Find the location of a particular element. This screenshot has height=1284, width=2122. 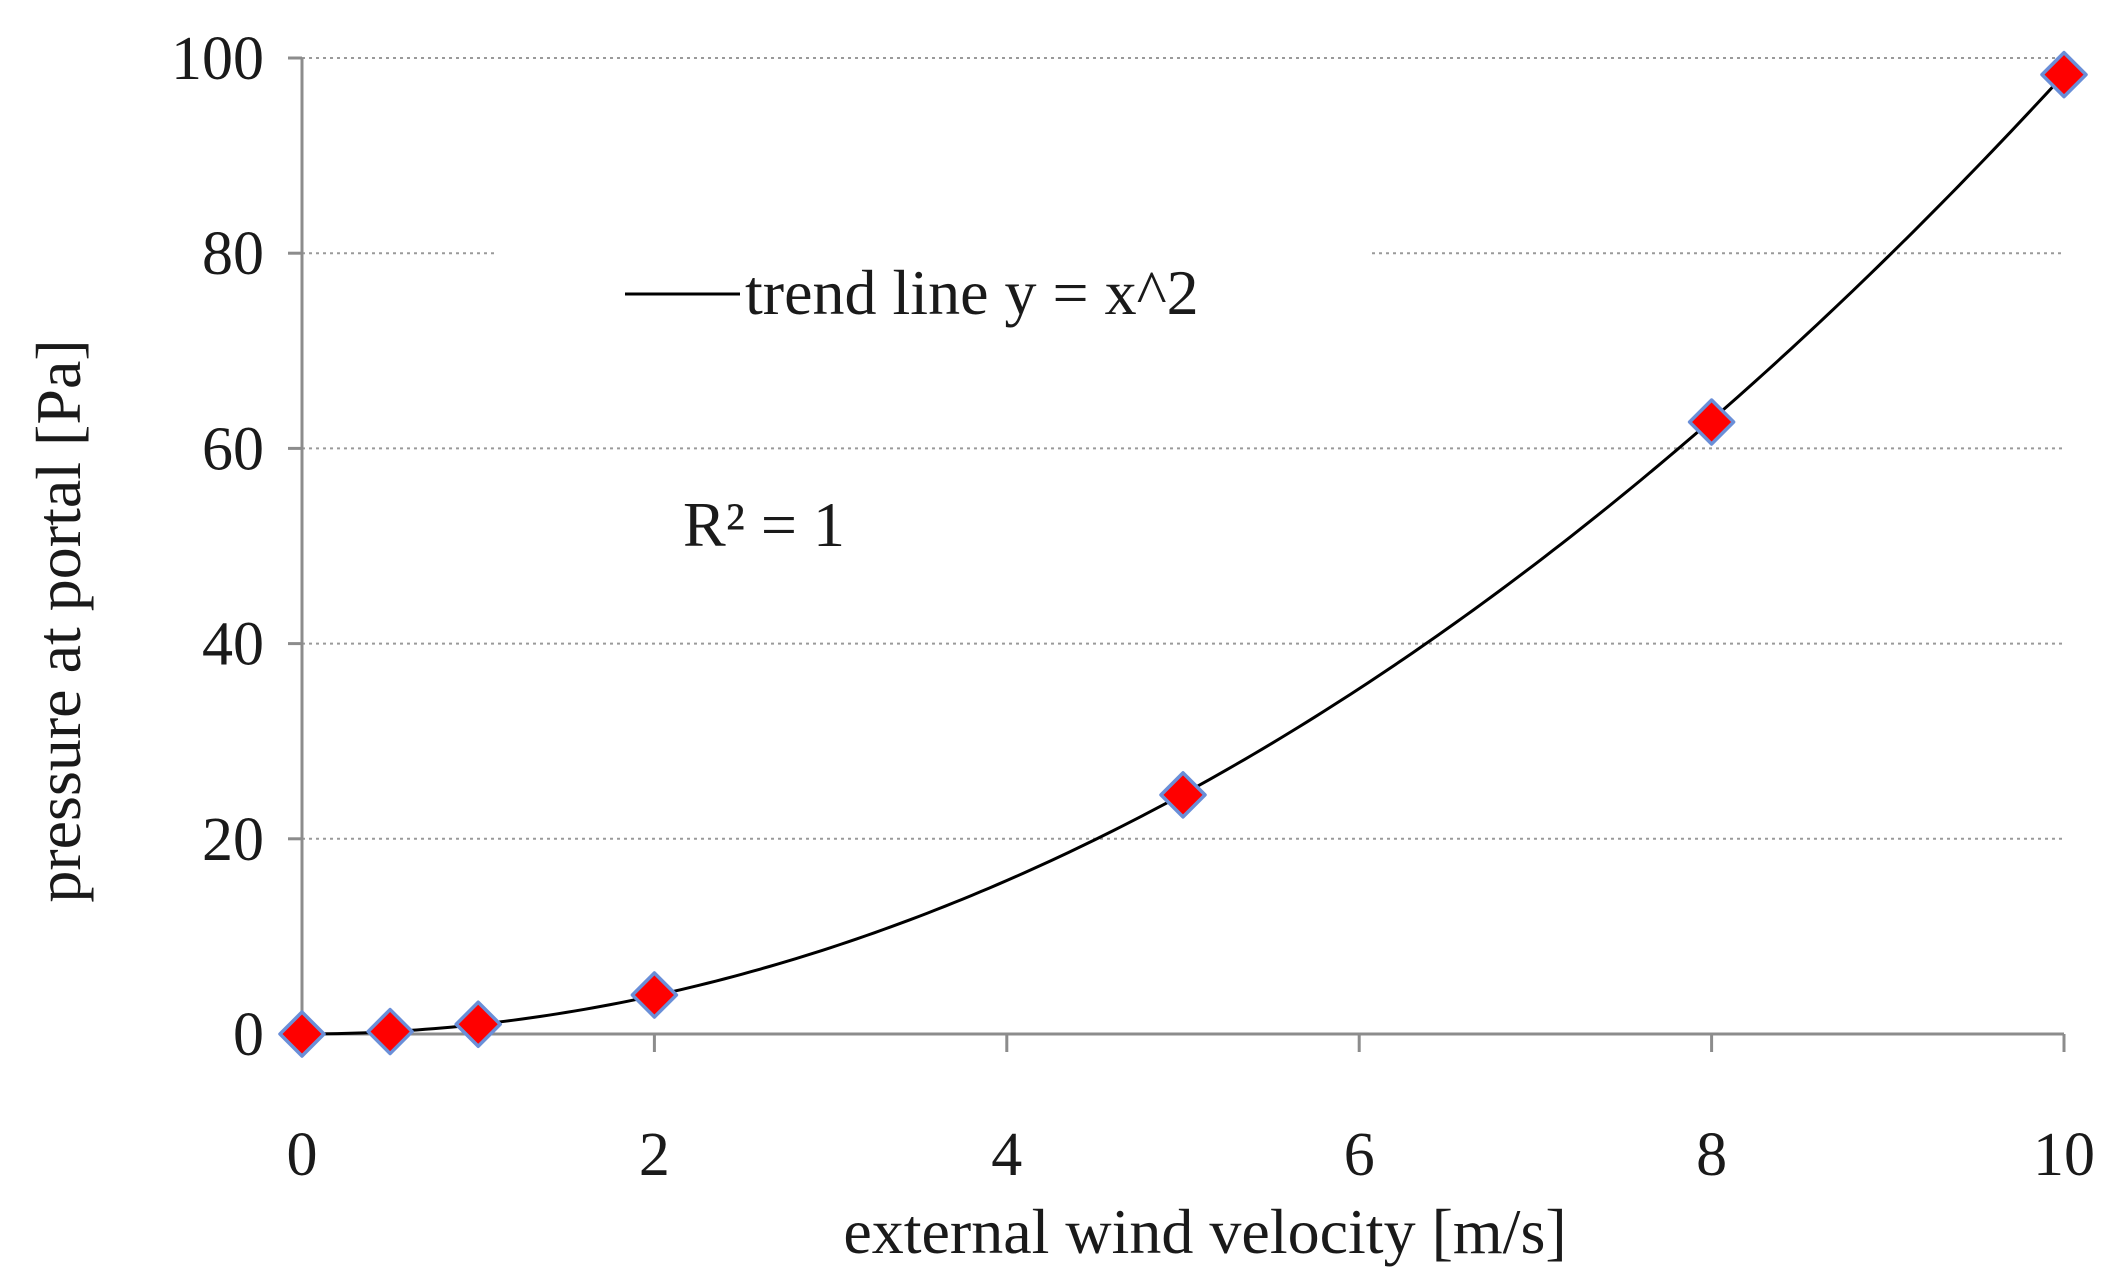

x-tick-label-0: 0 is located at coordinates (302, 1155).